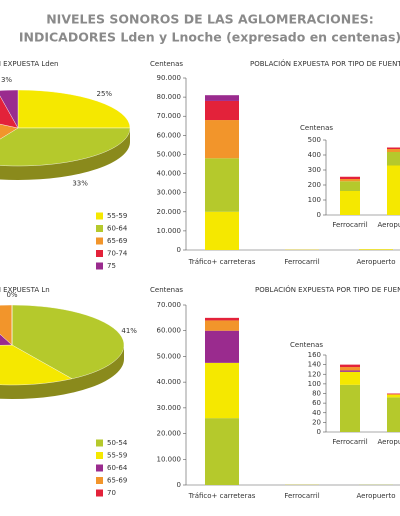 This screenshot has width=400, height=516. Describe the element at coordinates (314, 170) in the screenshot. I see `y-tick-label: 300` at that location.